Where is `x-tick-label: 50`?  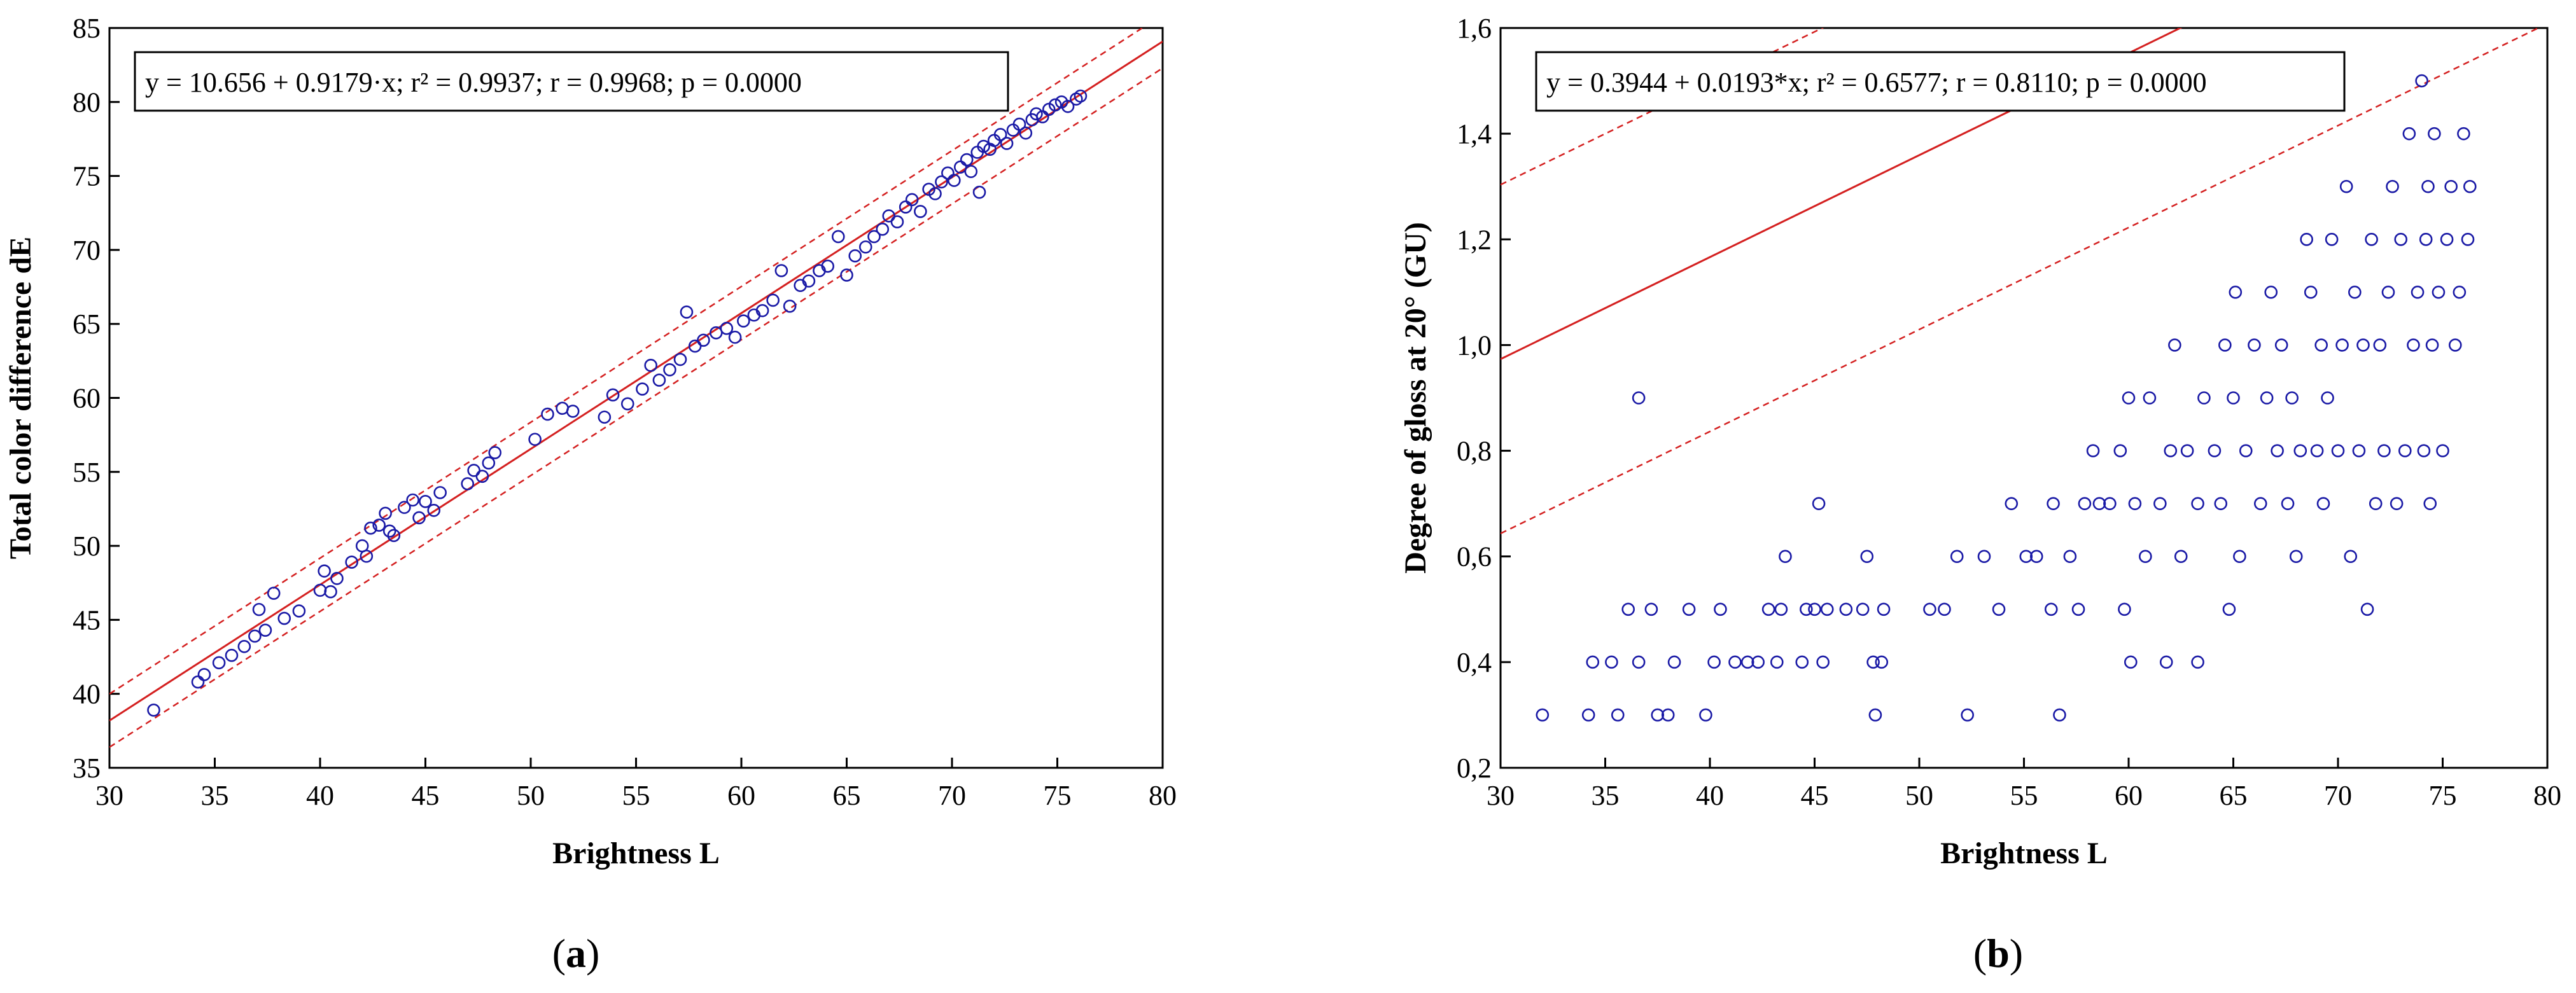
x-tick-label: 50 is located at coordinates (531, 796).